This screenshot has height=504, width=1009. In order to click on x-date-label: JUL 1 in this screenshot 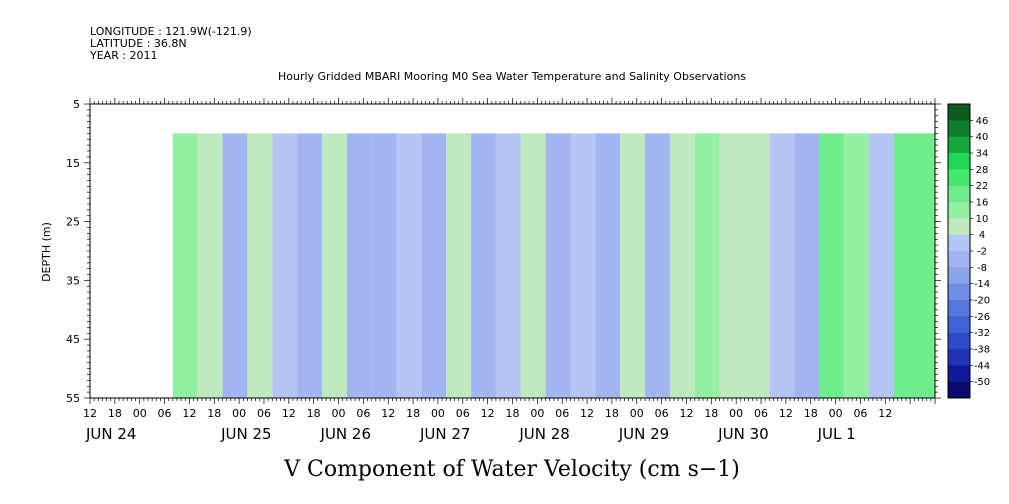, I will do `click(836, 434)`.